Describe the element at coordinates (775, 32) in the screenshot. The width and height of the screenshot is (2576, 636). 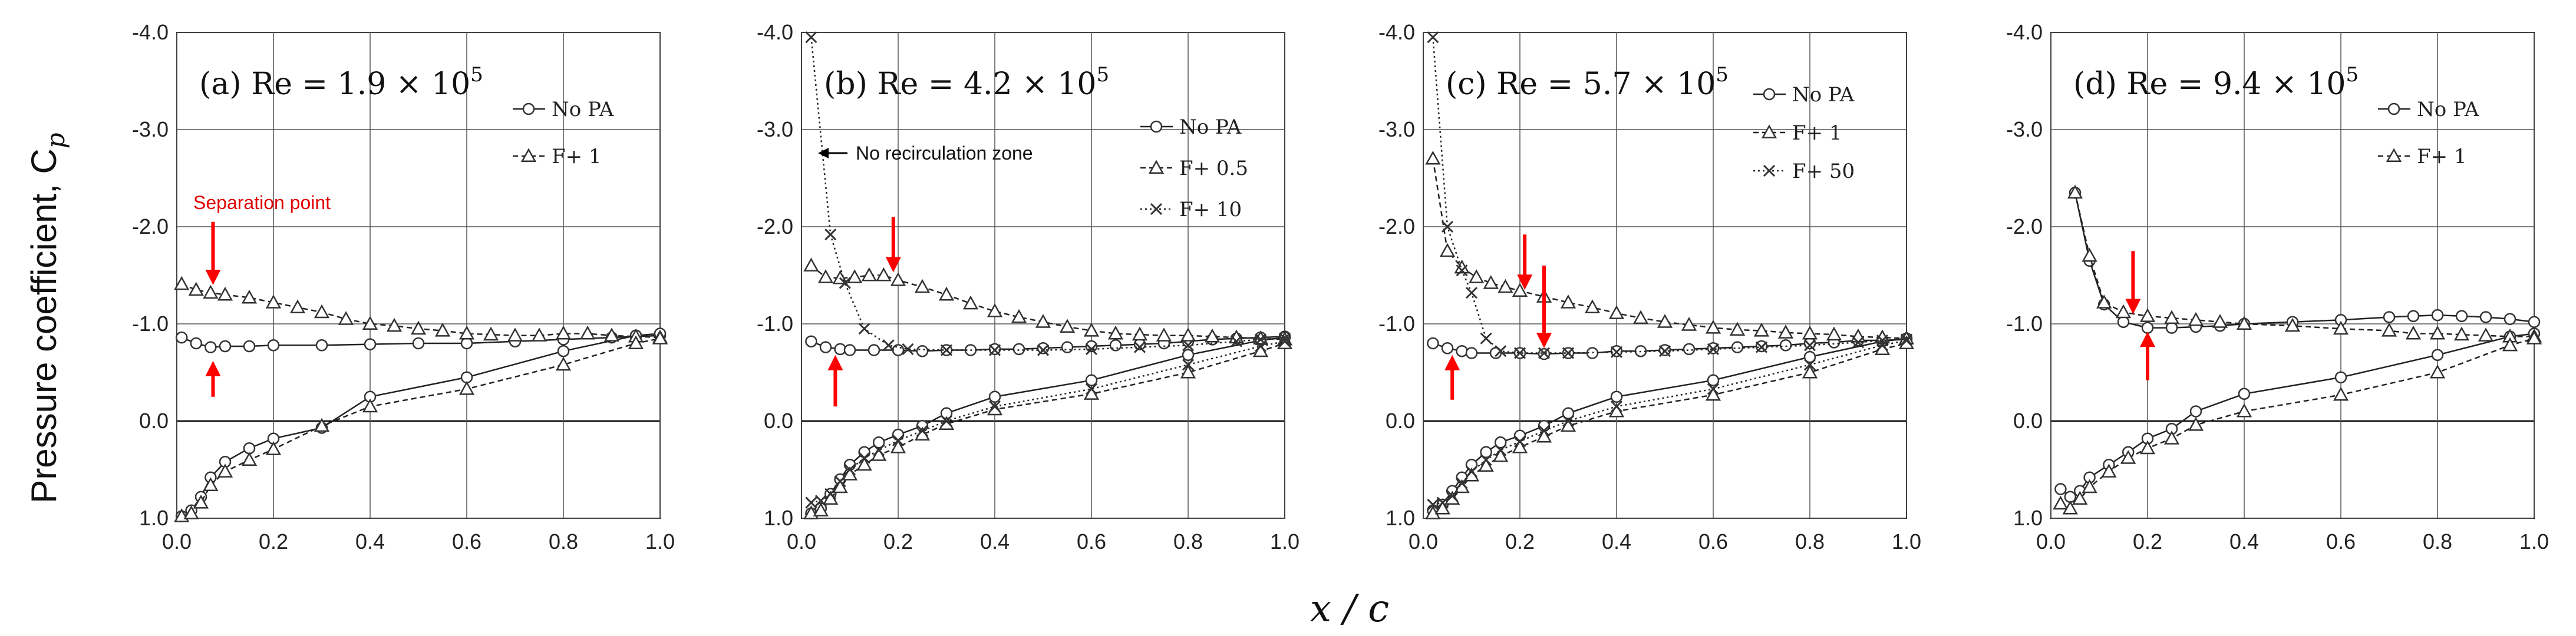
I see `y-tick-label: -4.0` at that location.